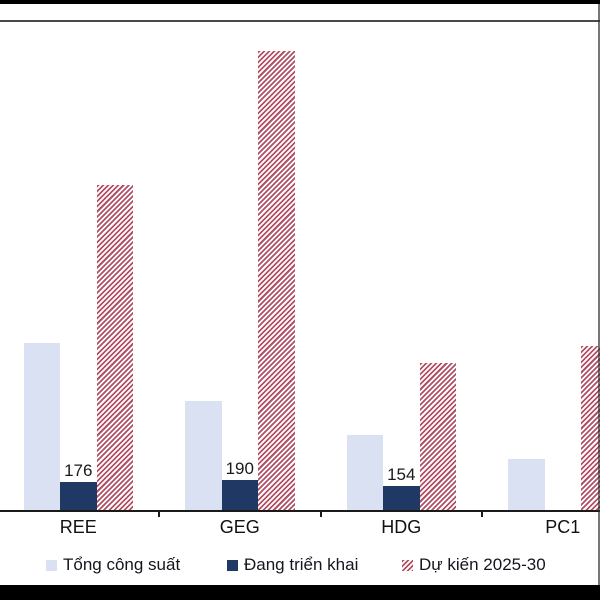 This screenshot has width=600, height=600. I want to click on legend-item-in-progress: Đang triển khai, so click(292, 565).